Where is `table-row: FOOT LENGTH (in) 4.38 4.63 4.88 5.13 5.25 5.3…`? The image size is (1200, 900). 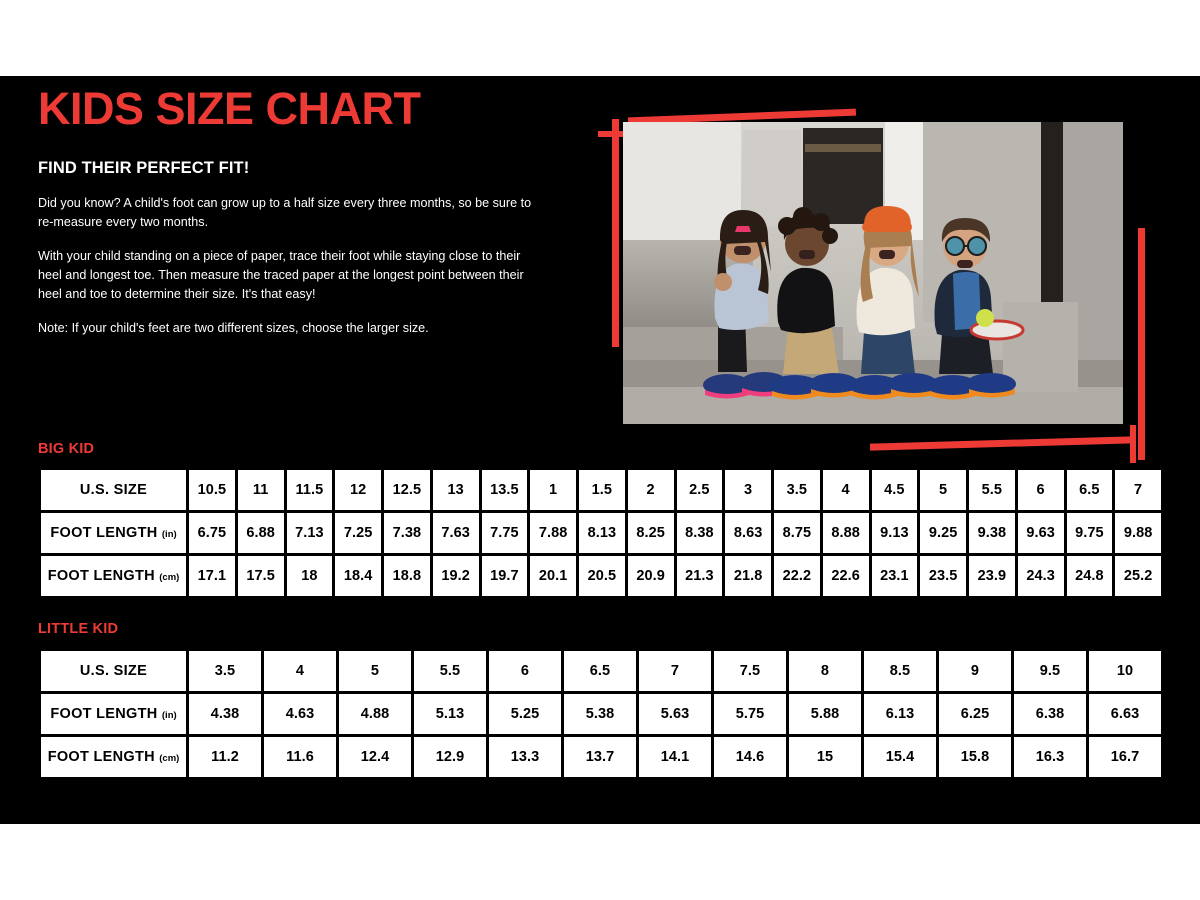
table-row: FOOT LENGTH (in) 4.38 4.63 4.88 5.13 5.25 5.3… is located at coordinates (601, 714).